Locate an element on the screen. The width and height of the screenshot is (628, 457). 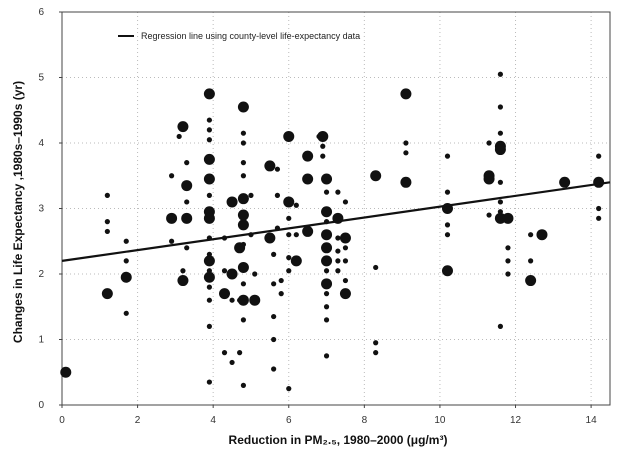
x-axis-ticks: 0 2 4 6 8 10 12 14 is located at coordinates (328, 415).